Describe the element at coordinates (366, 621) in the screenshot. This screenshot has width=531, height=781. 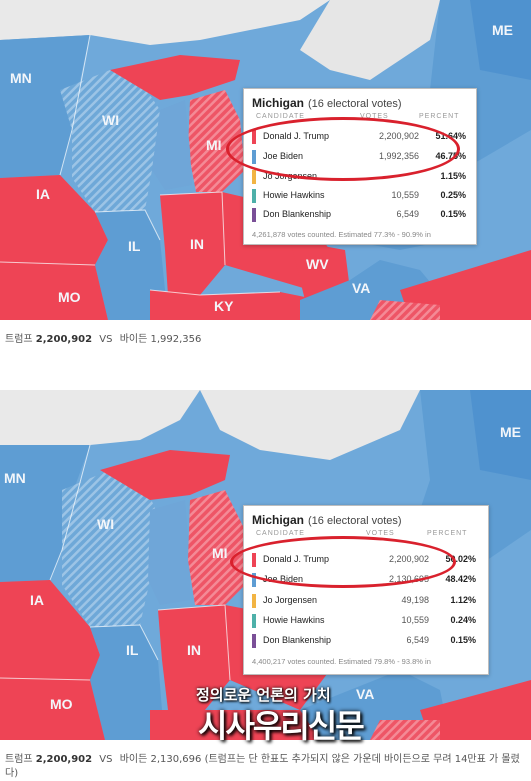
I see `candidate-row-hawkins: Howie Hawkins 10,559 0.24%` at that location.